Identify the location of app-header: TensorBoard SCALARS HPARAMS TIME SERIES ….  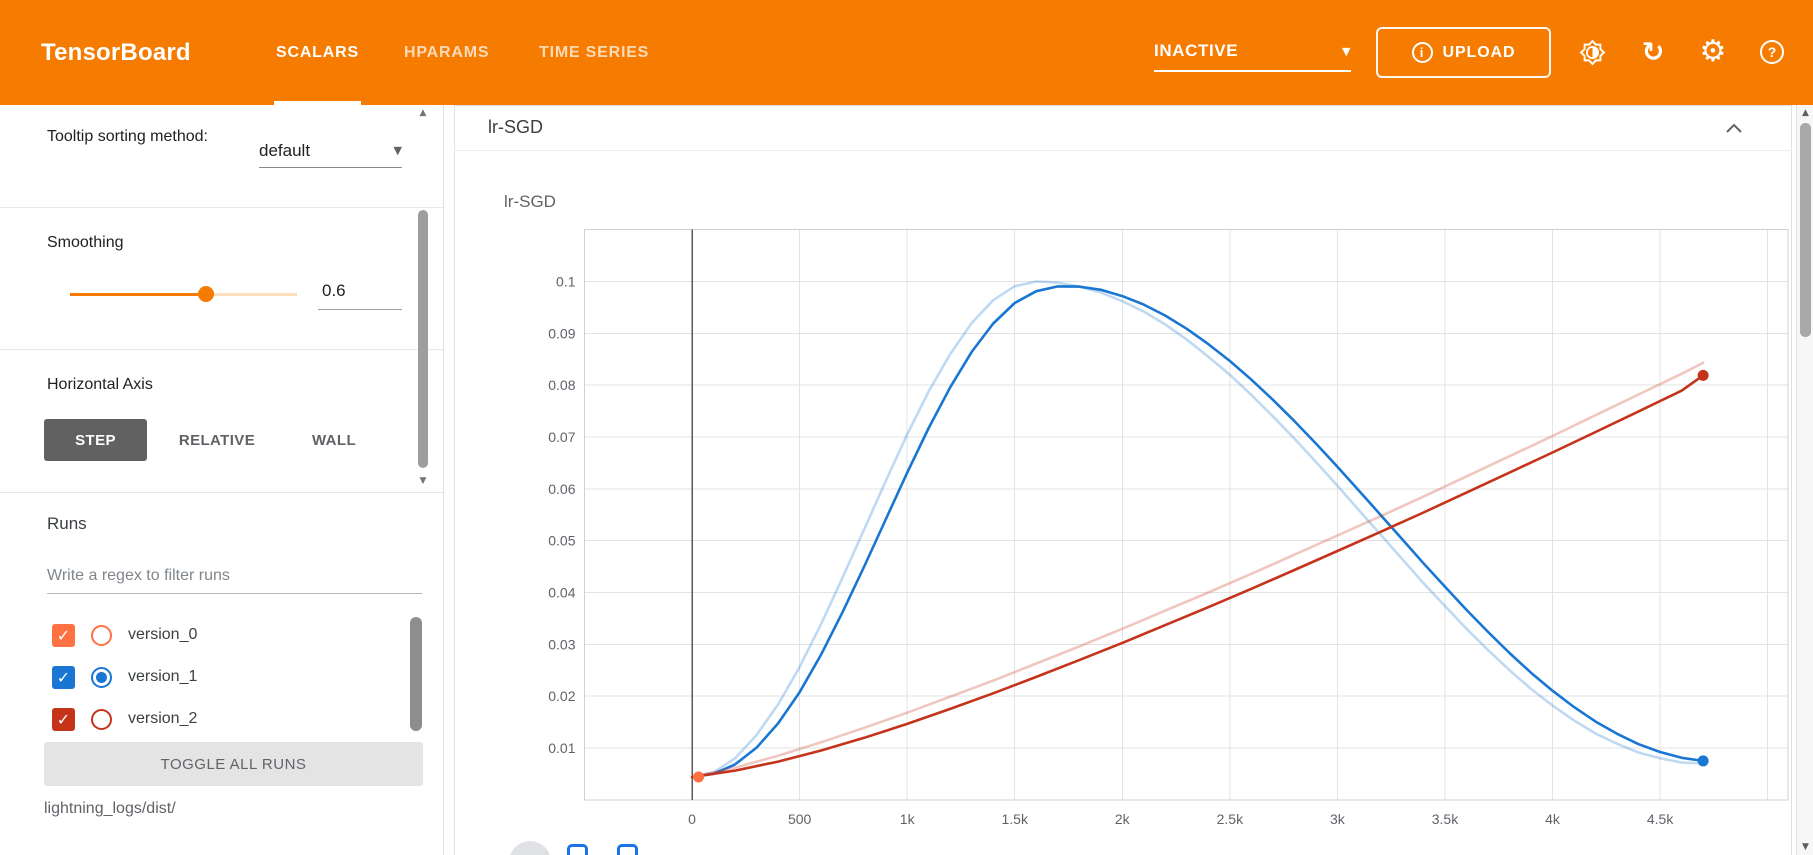
(906, 52).